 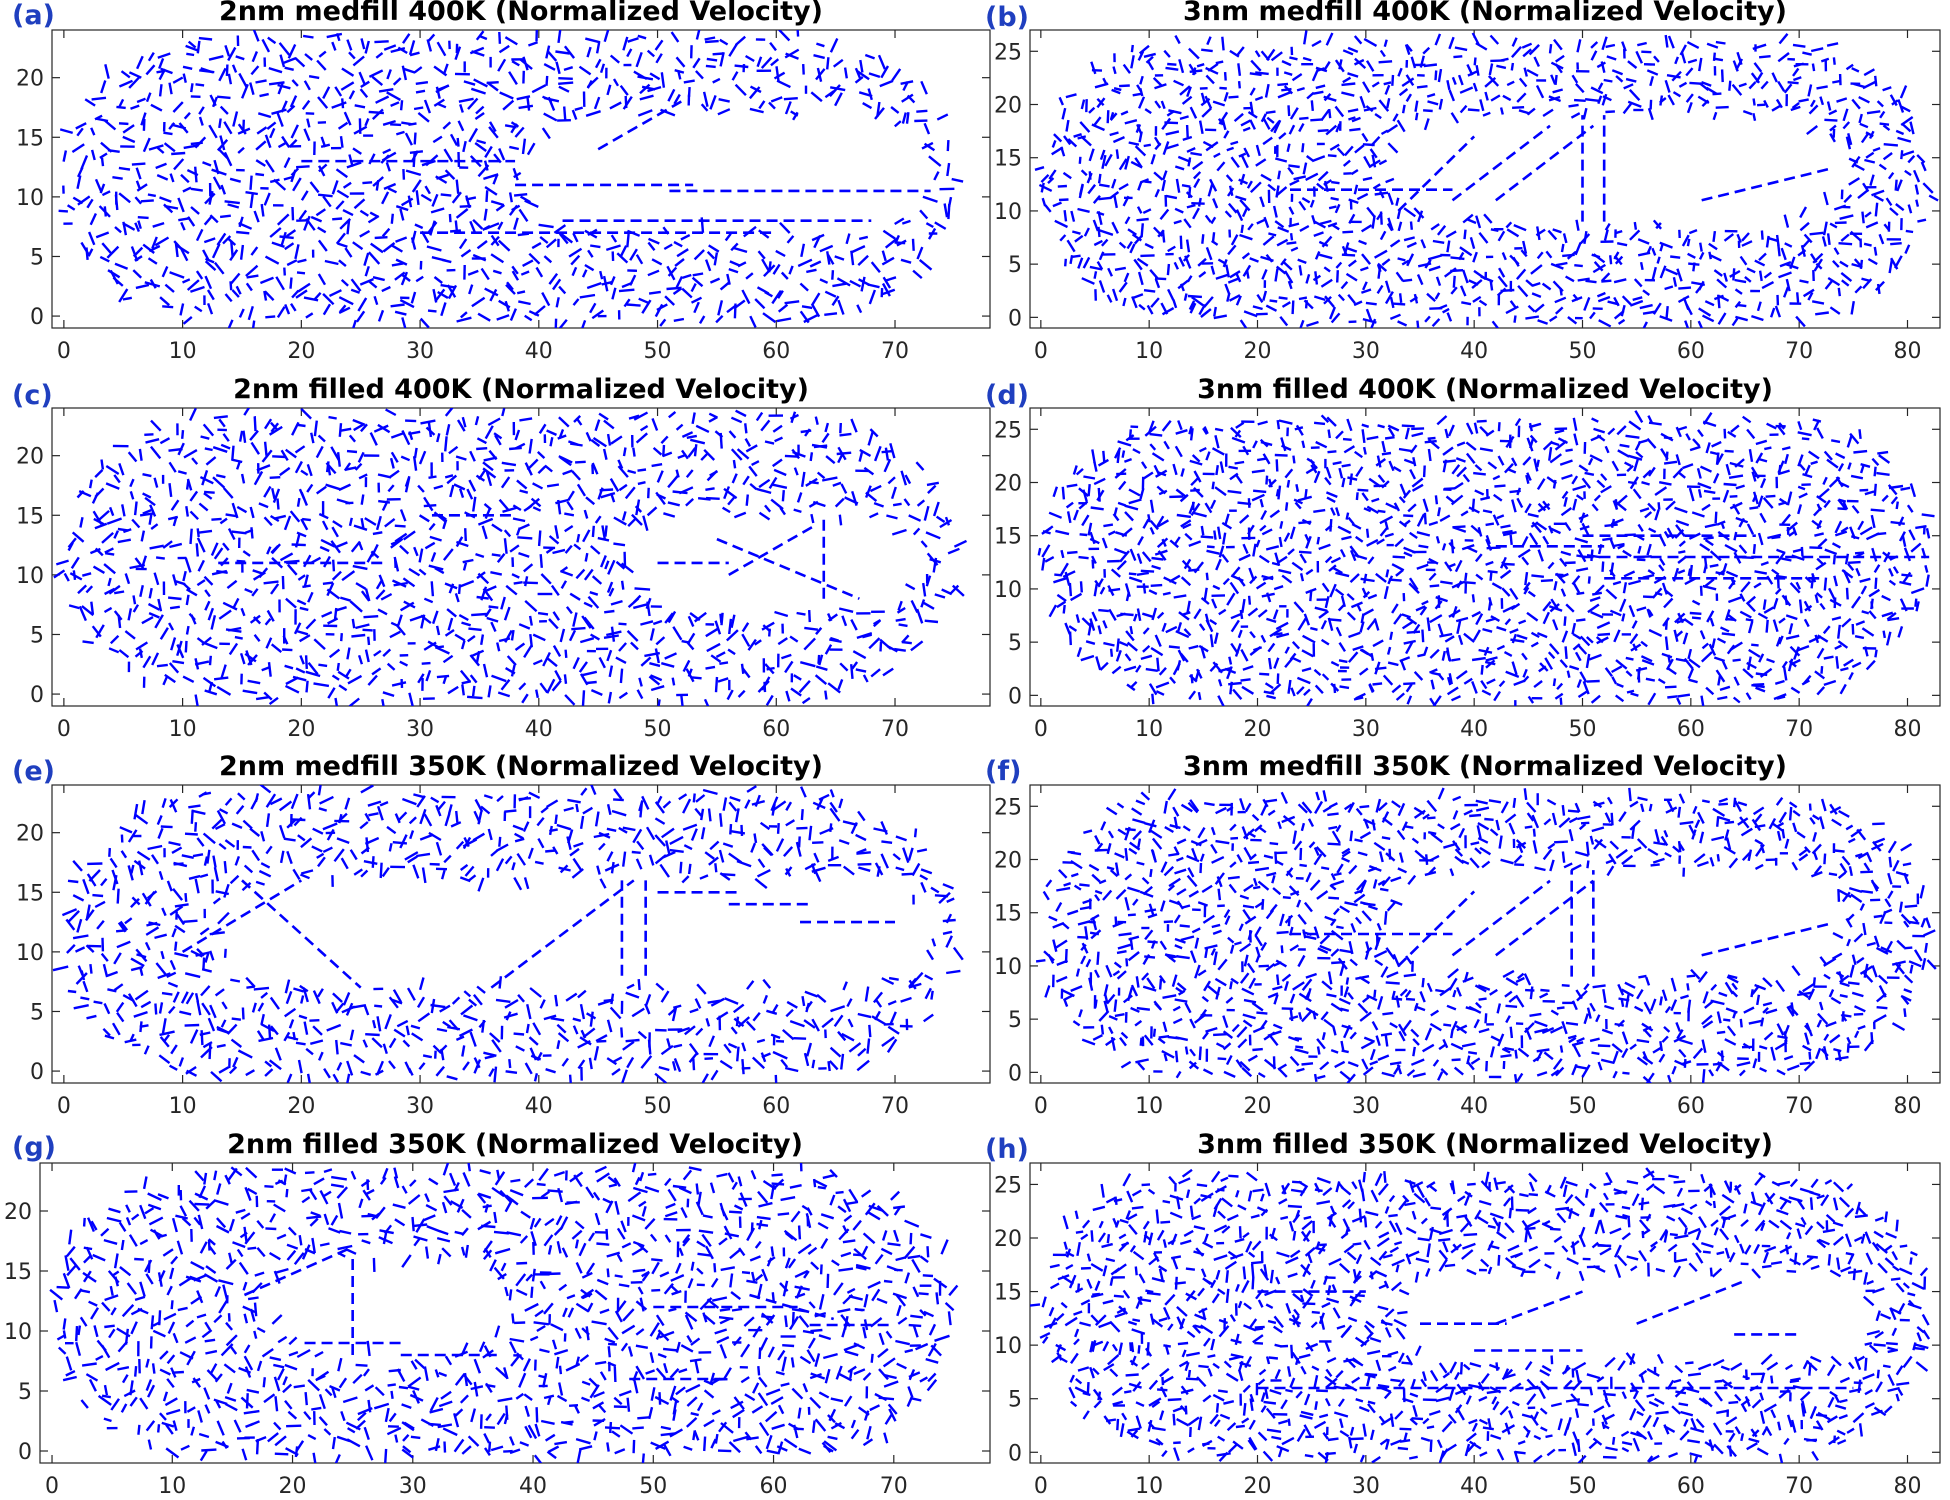 I want to click on x-tick-label: 70, so click(x=1799, y=729).